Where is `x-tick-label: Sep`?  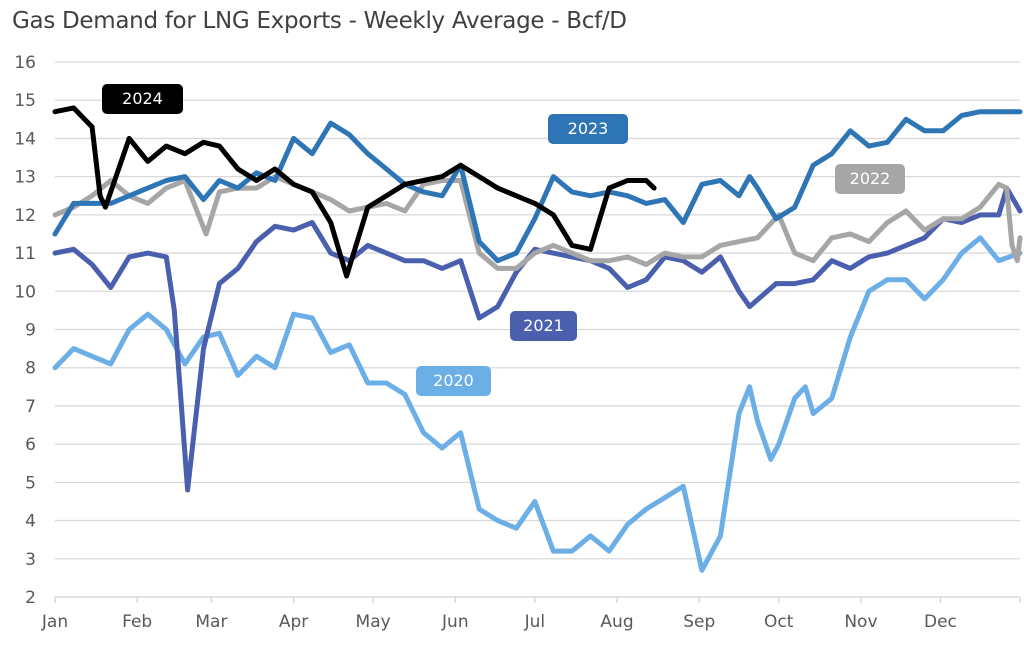
x-tick-label: Sep is located at coordinates (699, 622).